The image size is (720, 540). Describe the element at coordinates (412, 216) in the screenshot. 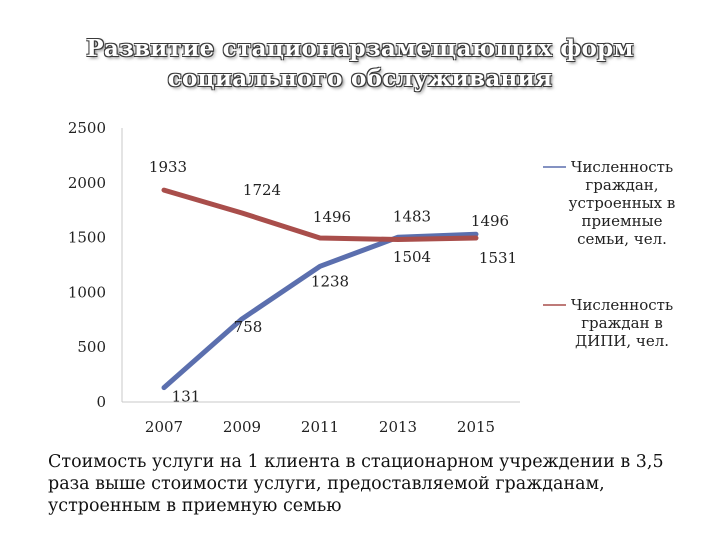

I see `data-label: 1483` at that location.